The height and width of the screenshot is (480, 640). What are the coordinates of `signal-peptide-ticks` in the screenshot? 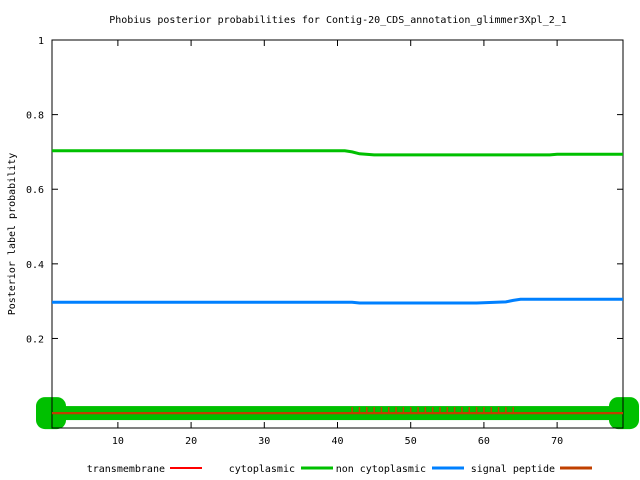 It's located at (432, 410).